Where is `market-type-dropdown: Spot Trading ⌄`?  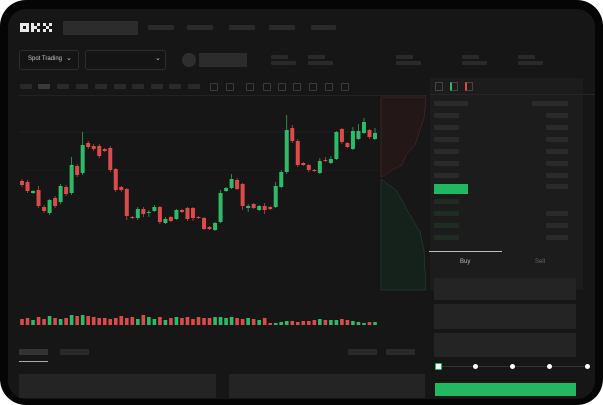 market-type-dropdown: Spot Trading ⌄ is located at coordinates (49, 60).